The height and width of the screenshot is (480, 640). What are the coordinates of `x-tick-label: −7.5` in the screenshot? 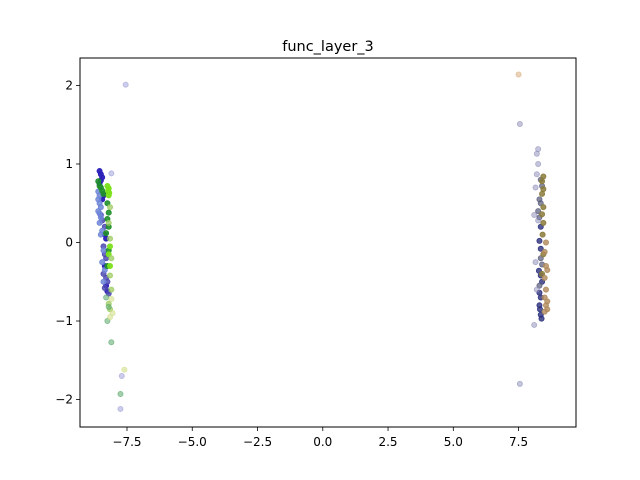 It's located at (126, 442).